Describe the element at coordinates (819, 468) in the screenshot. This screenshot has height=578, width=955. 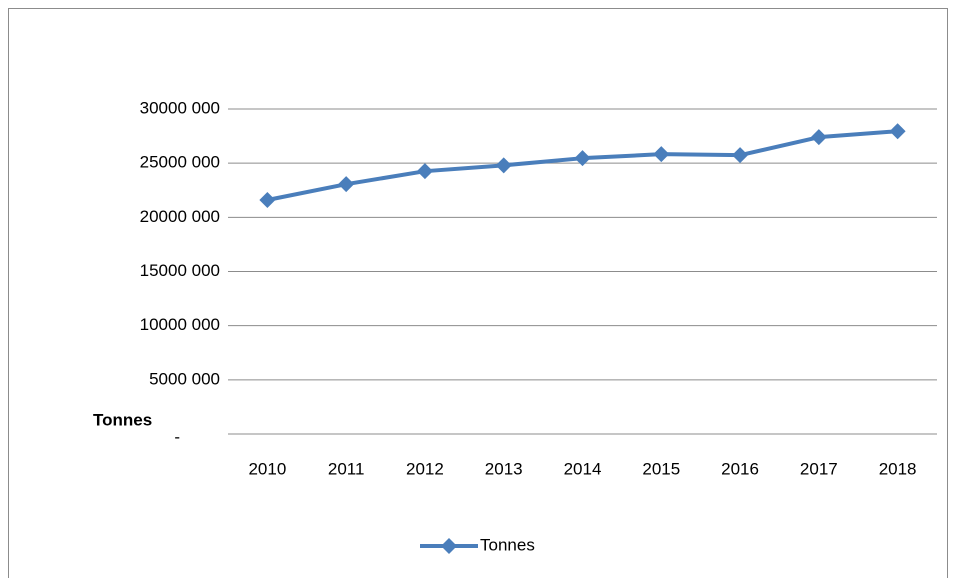
I see `x-tick-label: 2017` at that location.